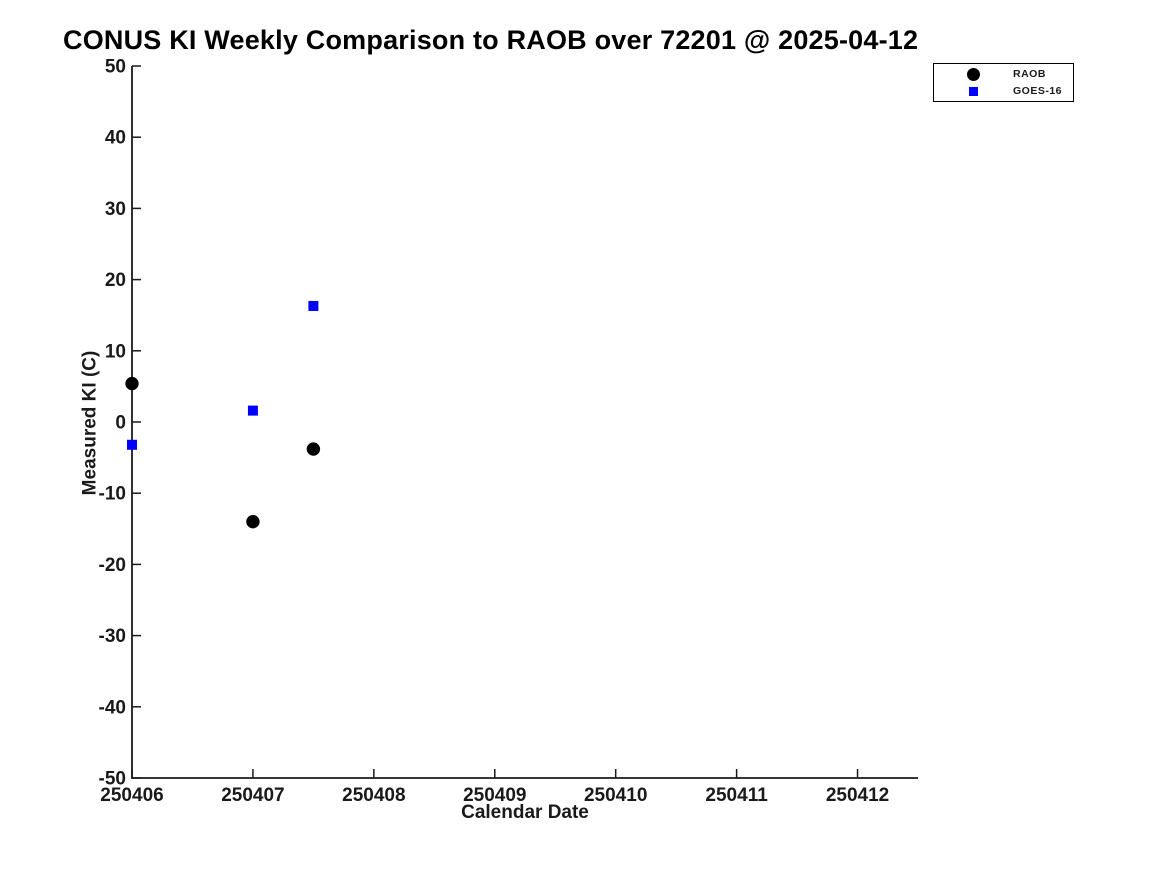  What do you see at coordinates (1029, 74) in the screenshot?
I see `legend-label: RAOB` at bounding box center [1029, 74].